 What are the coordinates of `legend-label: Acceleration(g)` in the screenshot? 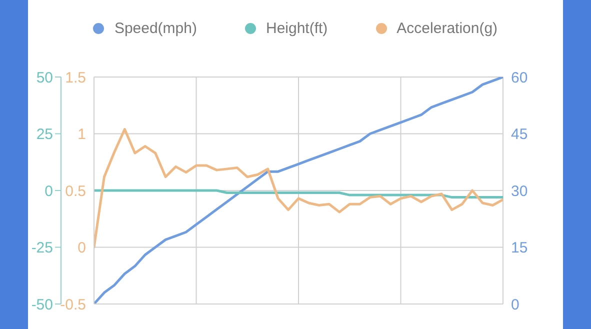 It's located at (447, 28).